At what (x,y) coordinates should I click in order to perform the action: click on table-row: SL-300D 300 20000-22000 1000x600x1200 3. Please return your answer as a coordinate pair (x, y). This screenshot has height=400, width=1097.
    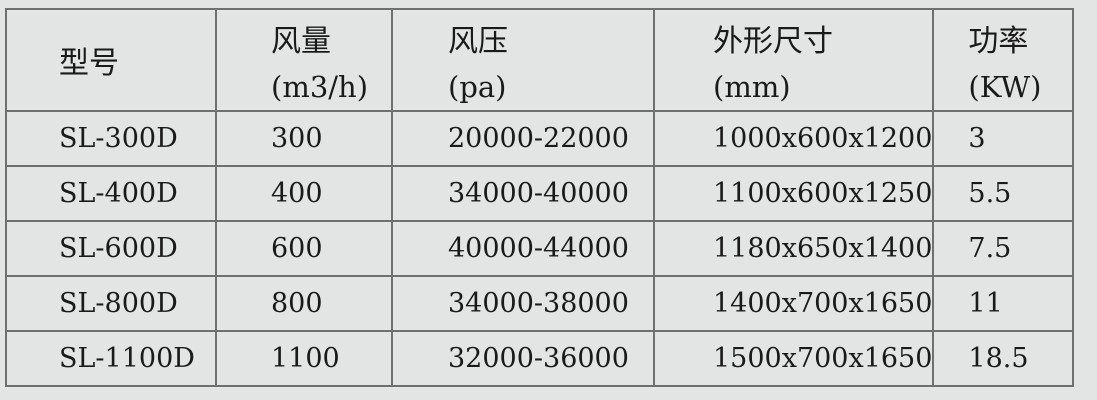
    Looking at the image, I should click on (540, 138).